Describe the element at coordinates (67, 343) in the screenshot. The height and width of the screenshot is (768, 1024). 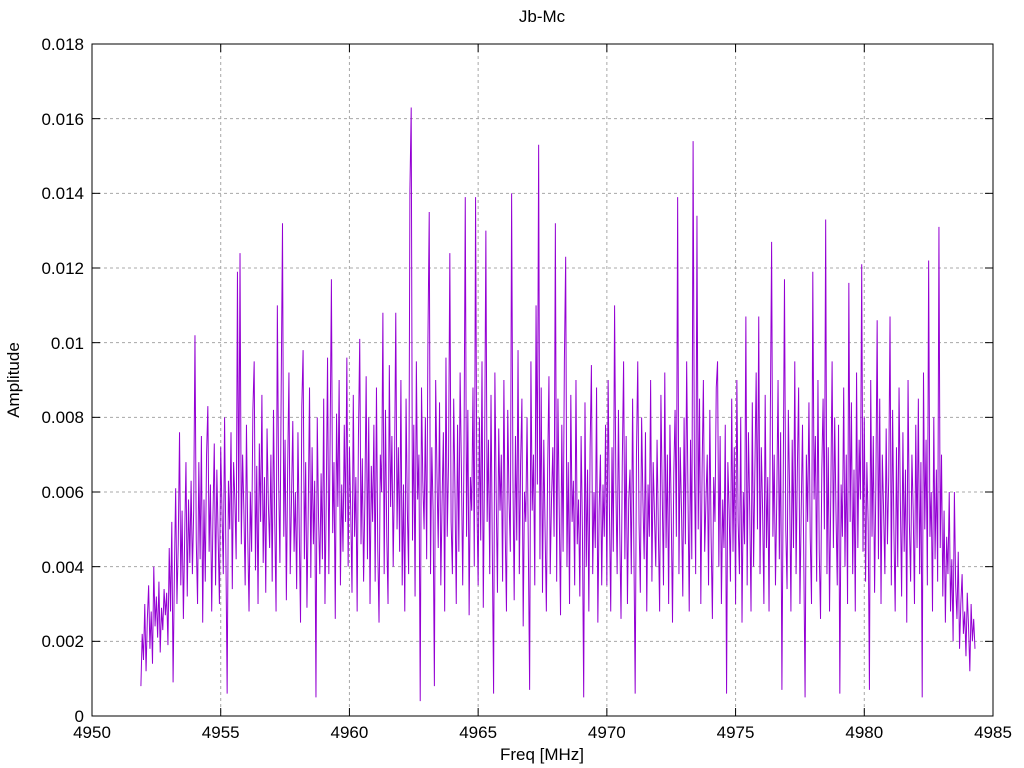
I see `y-tick-label: 0.01` at that location.